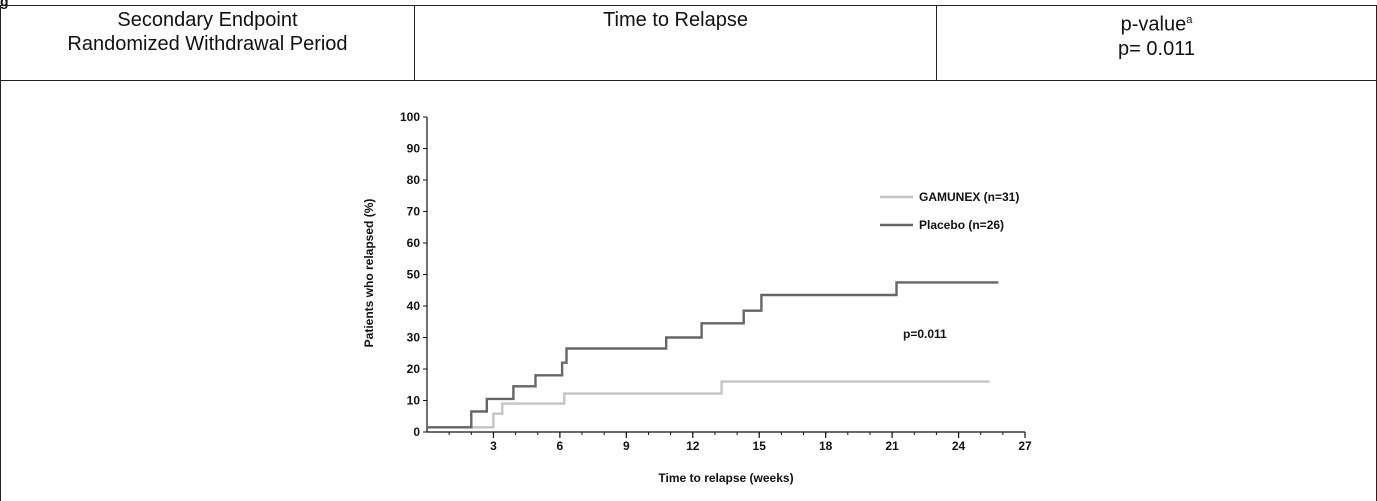 The image size is (1377, 501). Describe the element at coordinates (414, 401) in the screenshot. I see `y-tick-label: 10` at that location.